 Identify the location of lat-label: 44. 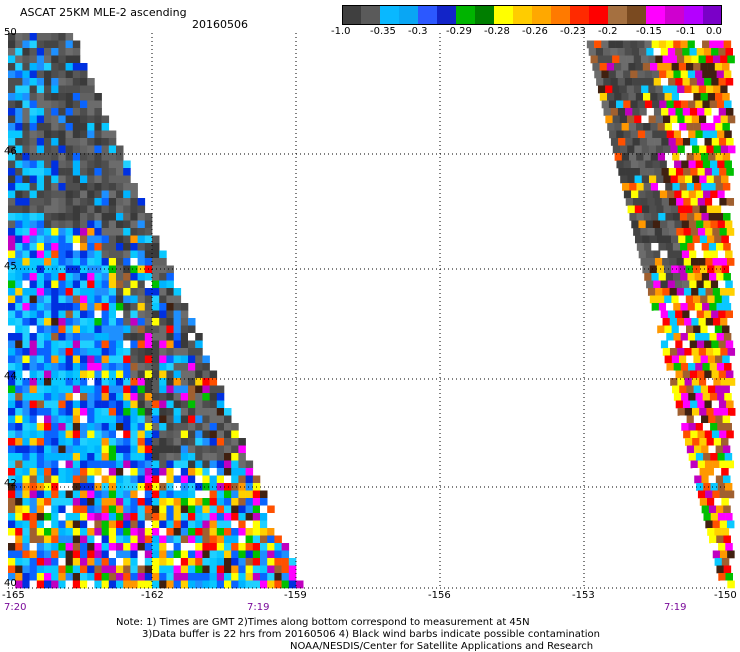
(10, 376).